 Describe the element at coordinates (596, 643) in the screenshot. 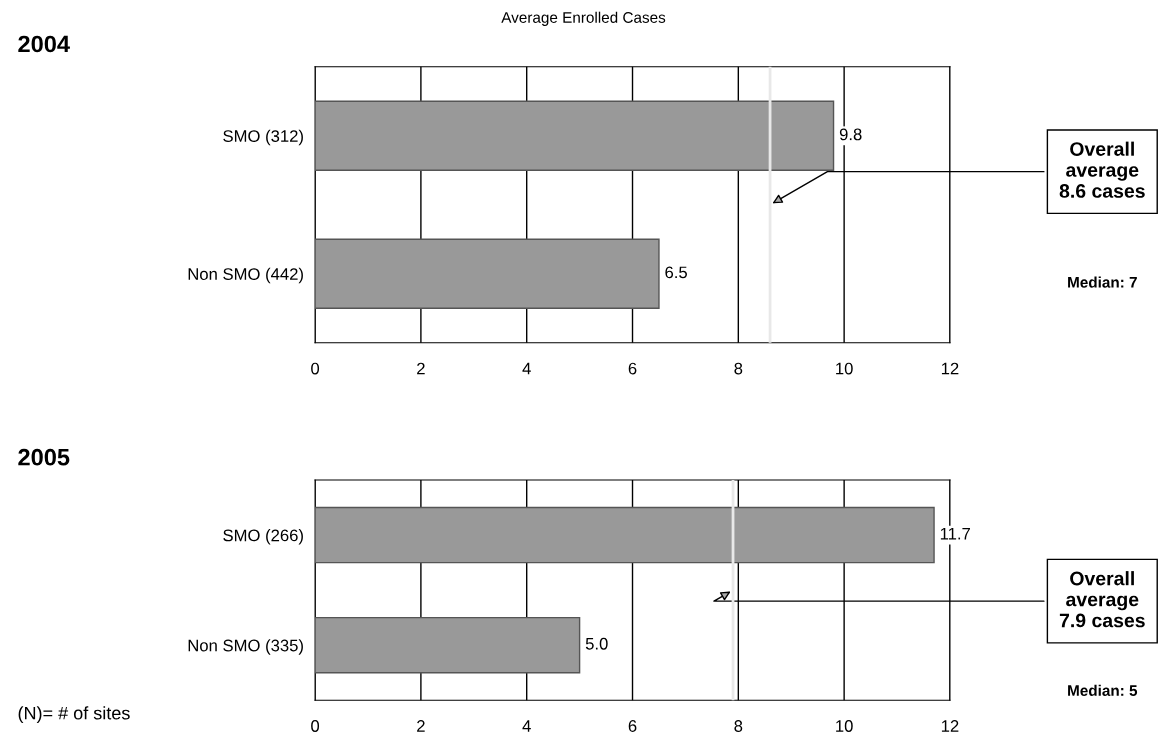

I see `data-label: 5.0` at that location.